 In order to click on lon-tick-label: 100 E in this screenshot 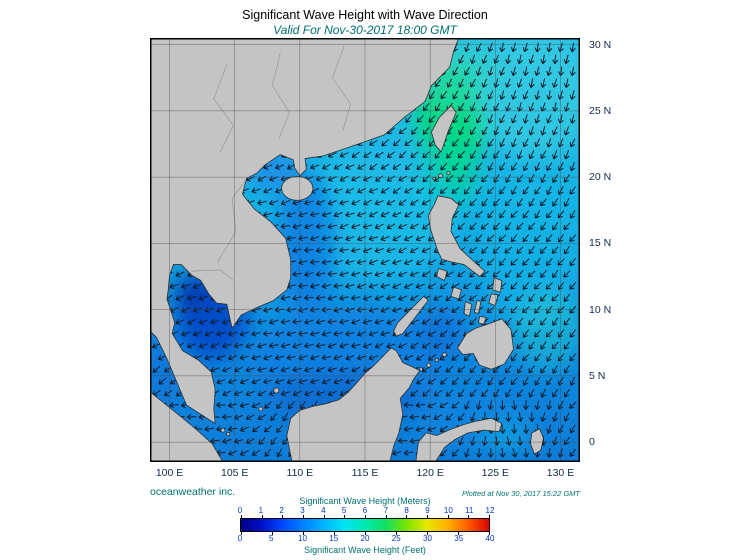, I will do `click(169, 473)`.